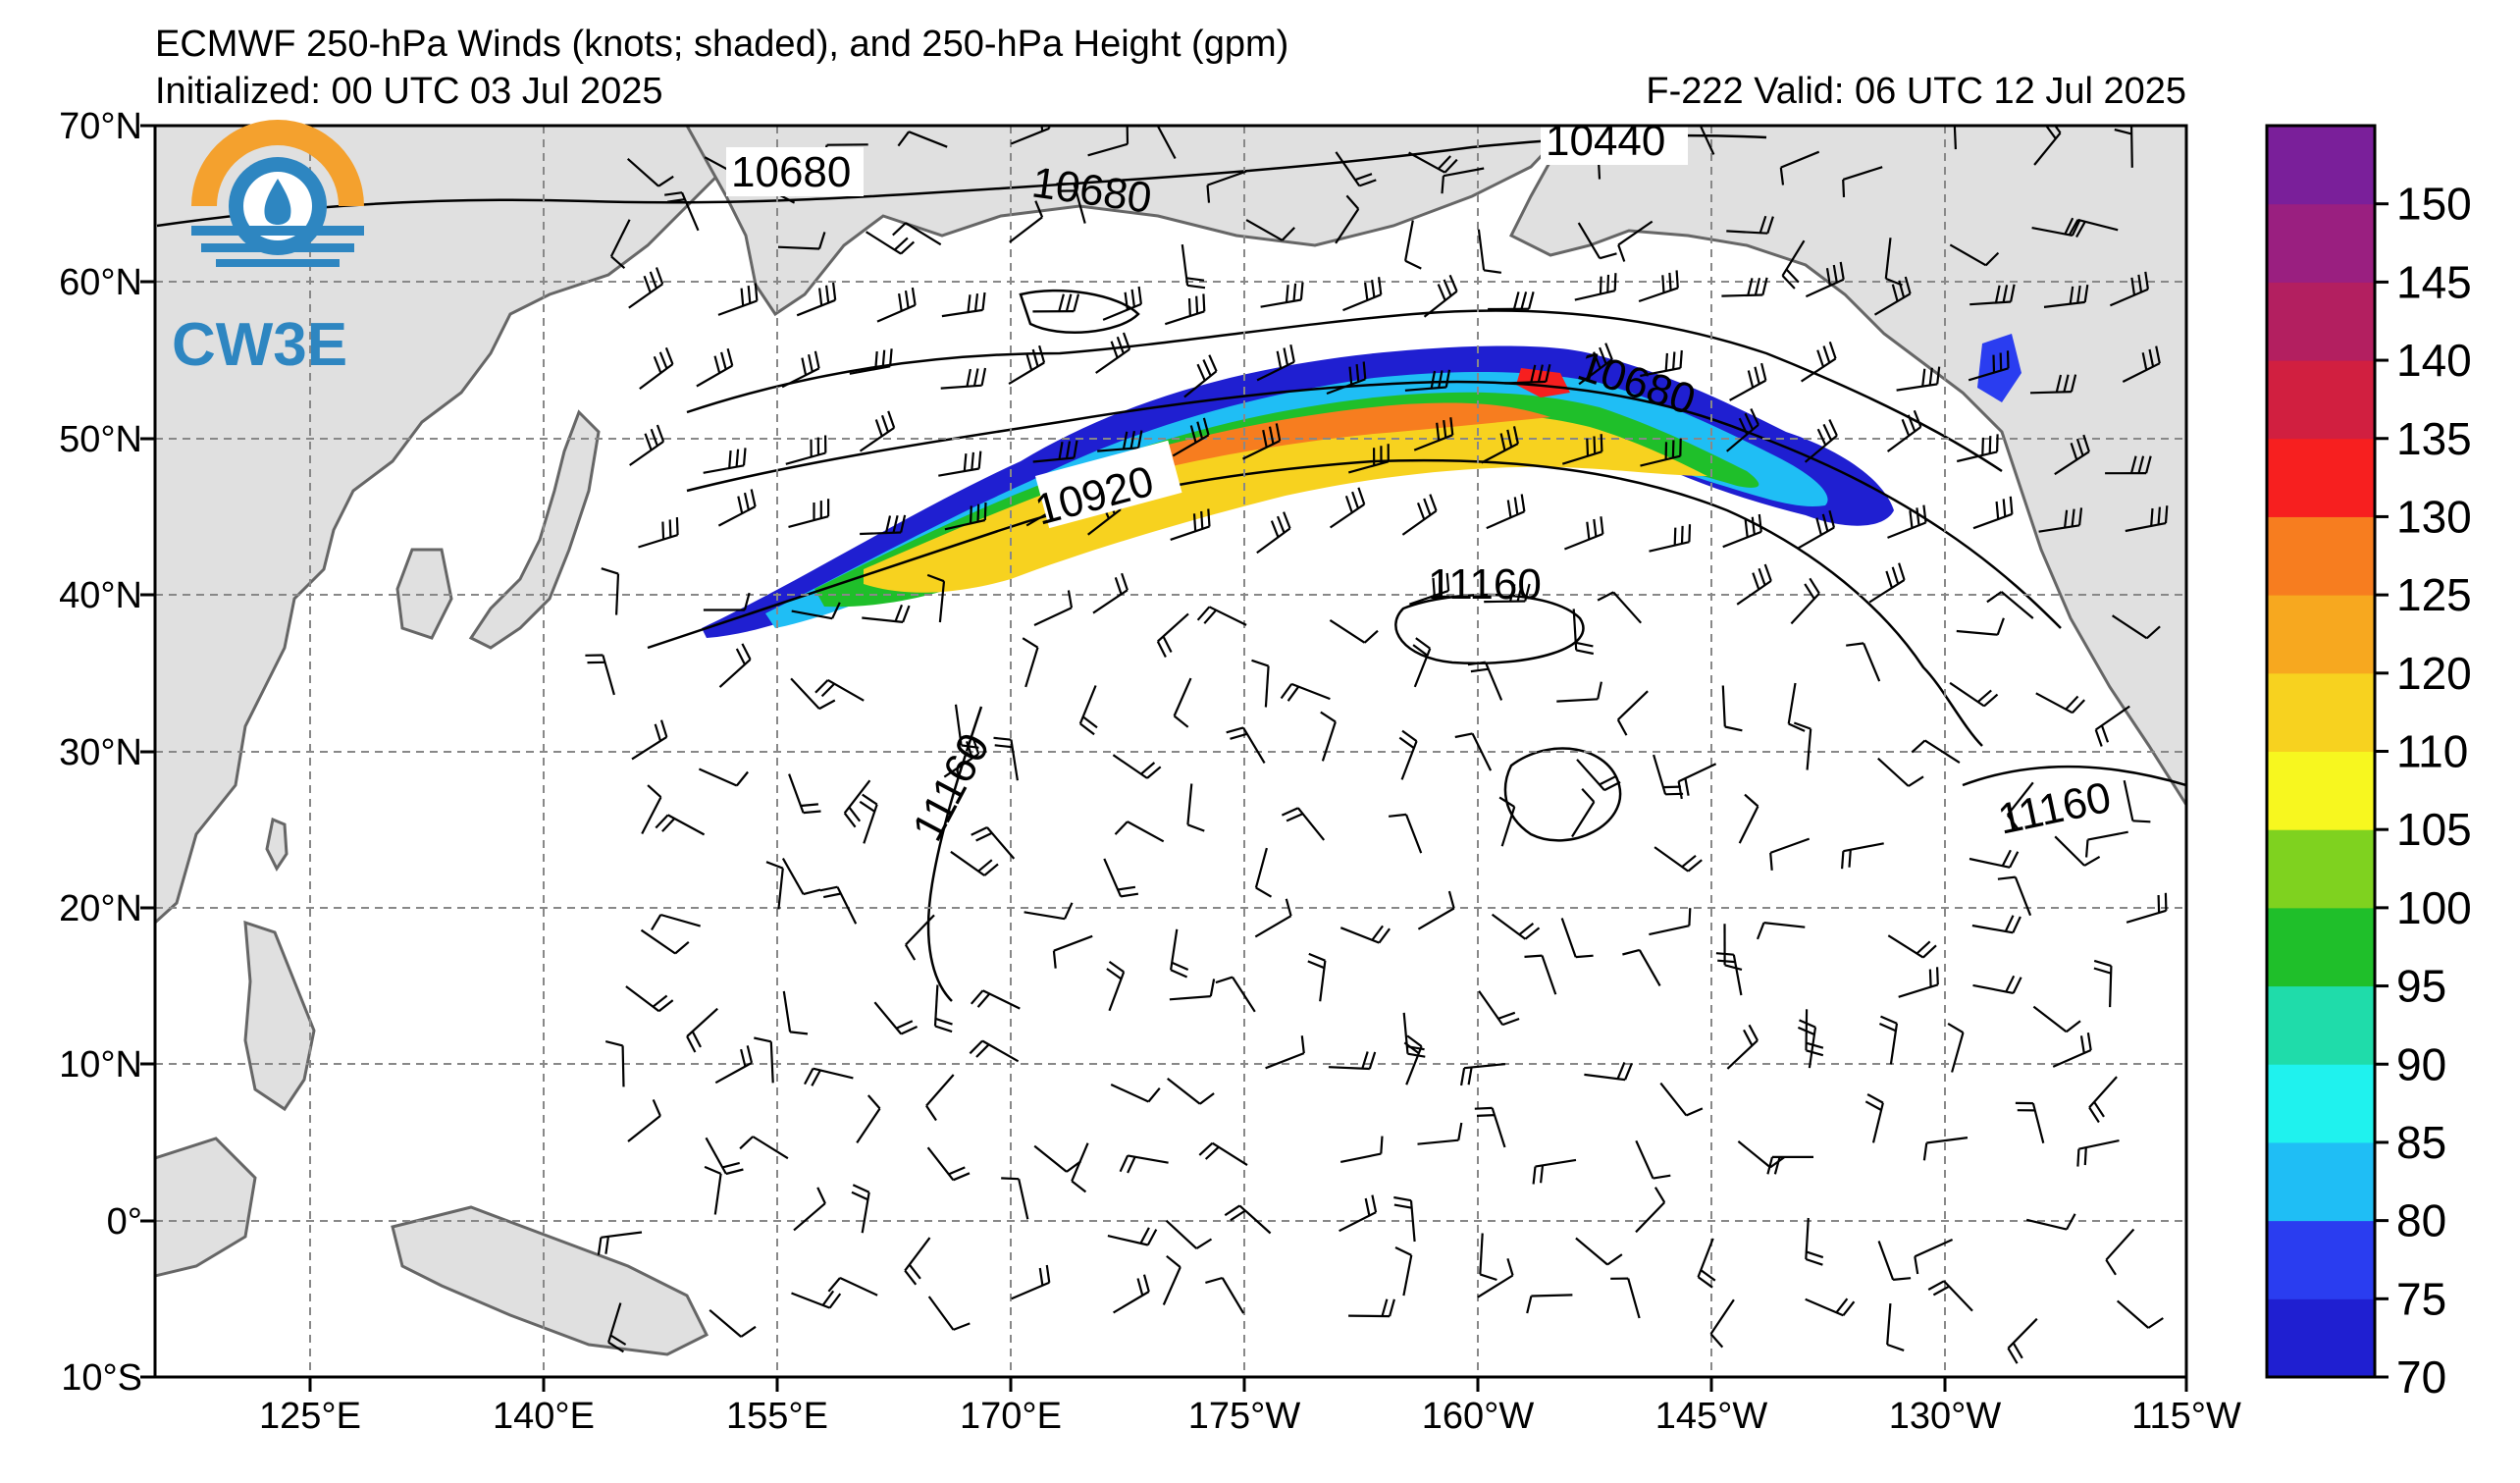  I want to click on colorbar-label: 110, so click(2432, 751).